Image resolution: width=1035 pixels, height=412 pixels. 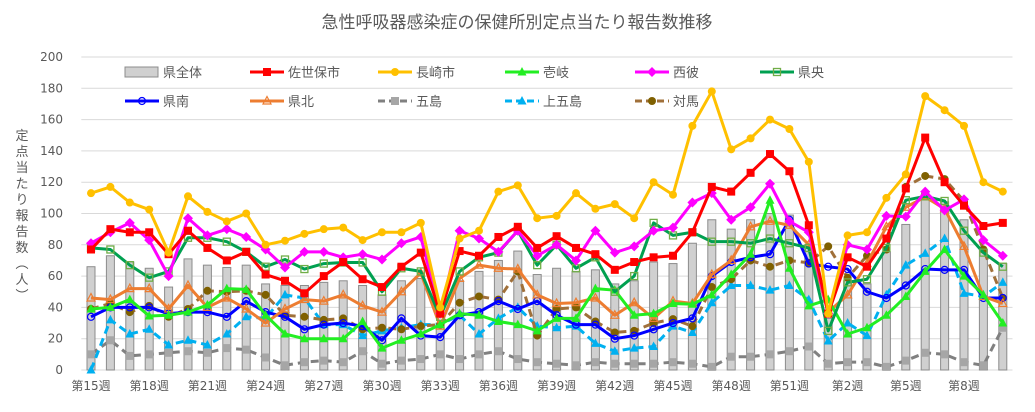 What do you see at coordinates (301, 102) in the screenshot?
I see `legend-label: 県北` at bounding box center [301, 102].